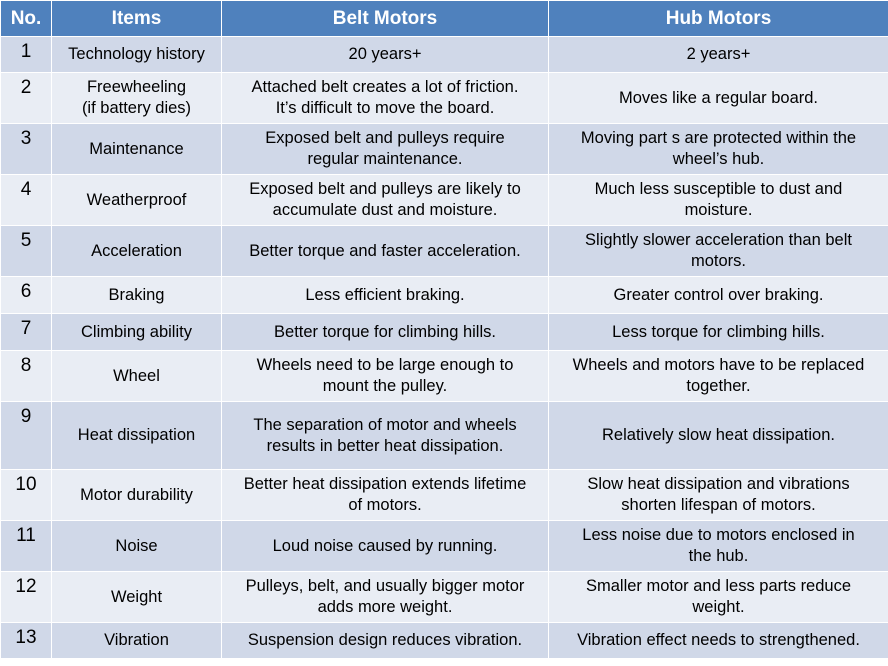  Describe the element at coordinates (136, 54) in the screenshot. I see `row-item: Technology history` at that location.